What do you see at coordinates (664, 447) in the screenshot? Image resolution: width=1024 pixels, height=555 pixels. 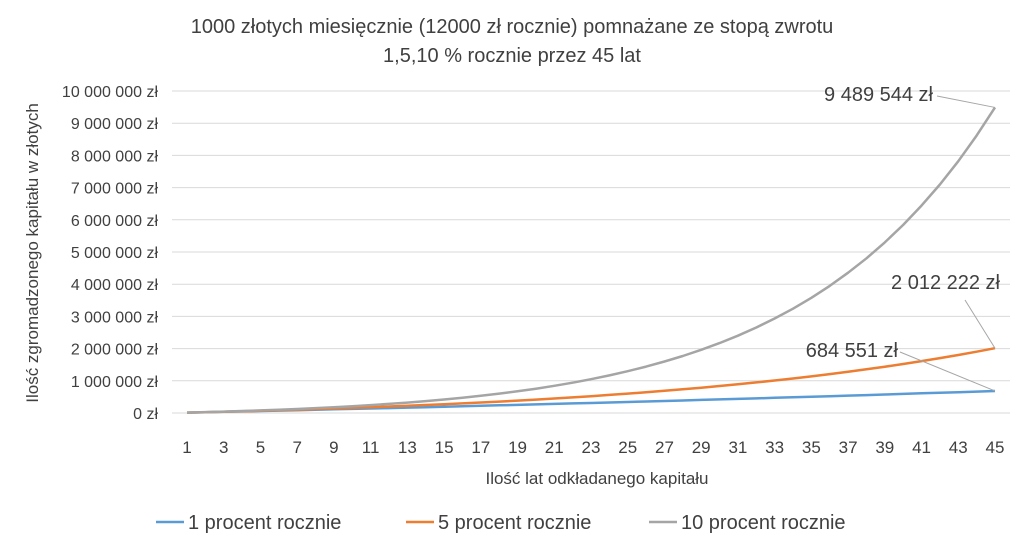 I see `x-tick-label: 27` at bounding box center [664, 447].